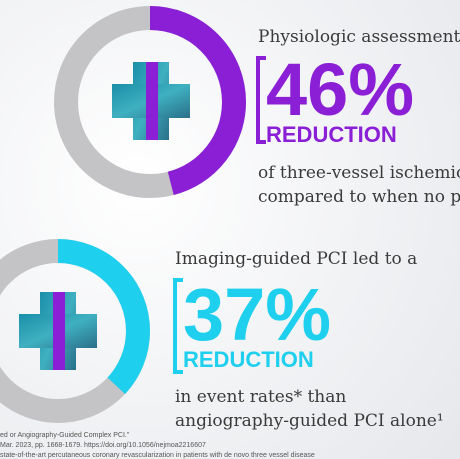 The image size is (460, 459). Describe the element at coordinates (359, 37) in the screenshot. I see `heading: Physiologic assessment co` at that location.